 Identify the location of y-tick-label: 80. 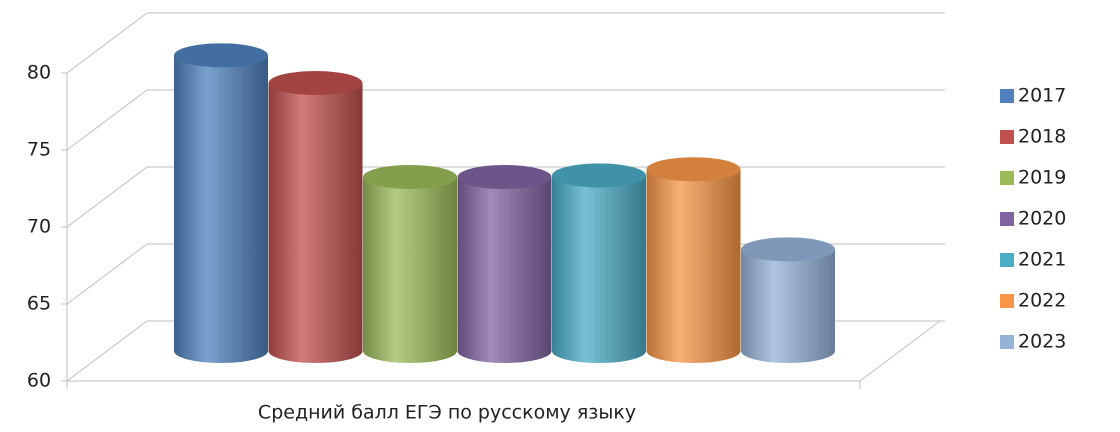
(39, 73).